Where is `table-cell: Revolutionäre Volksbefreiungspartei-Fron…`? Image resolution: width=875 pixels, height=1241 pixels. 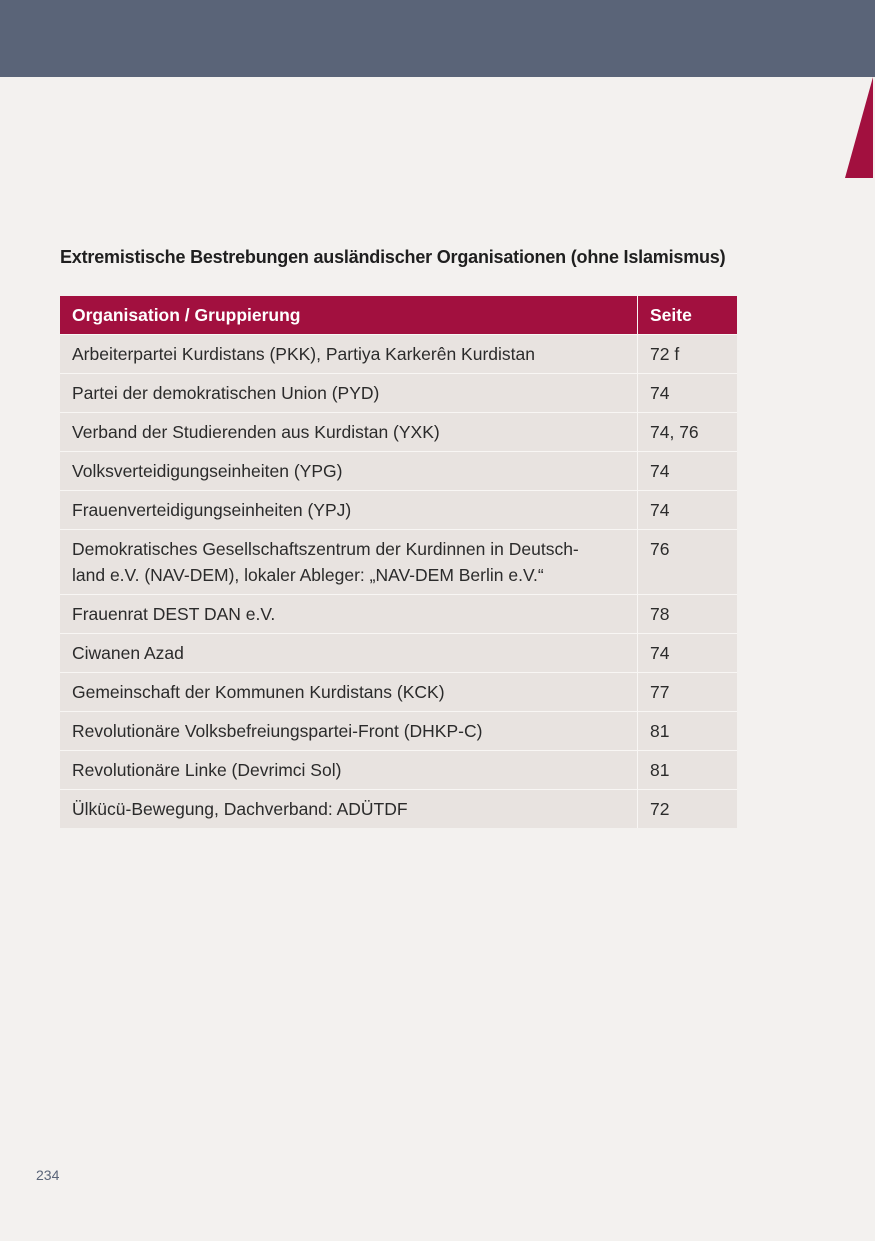
table-cell: Revolutionäre Volksbefreiungspartei-Fron… is located at coordinates (349, 731).